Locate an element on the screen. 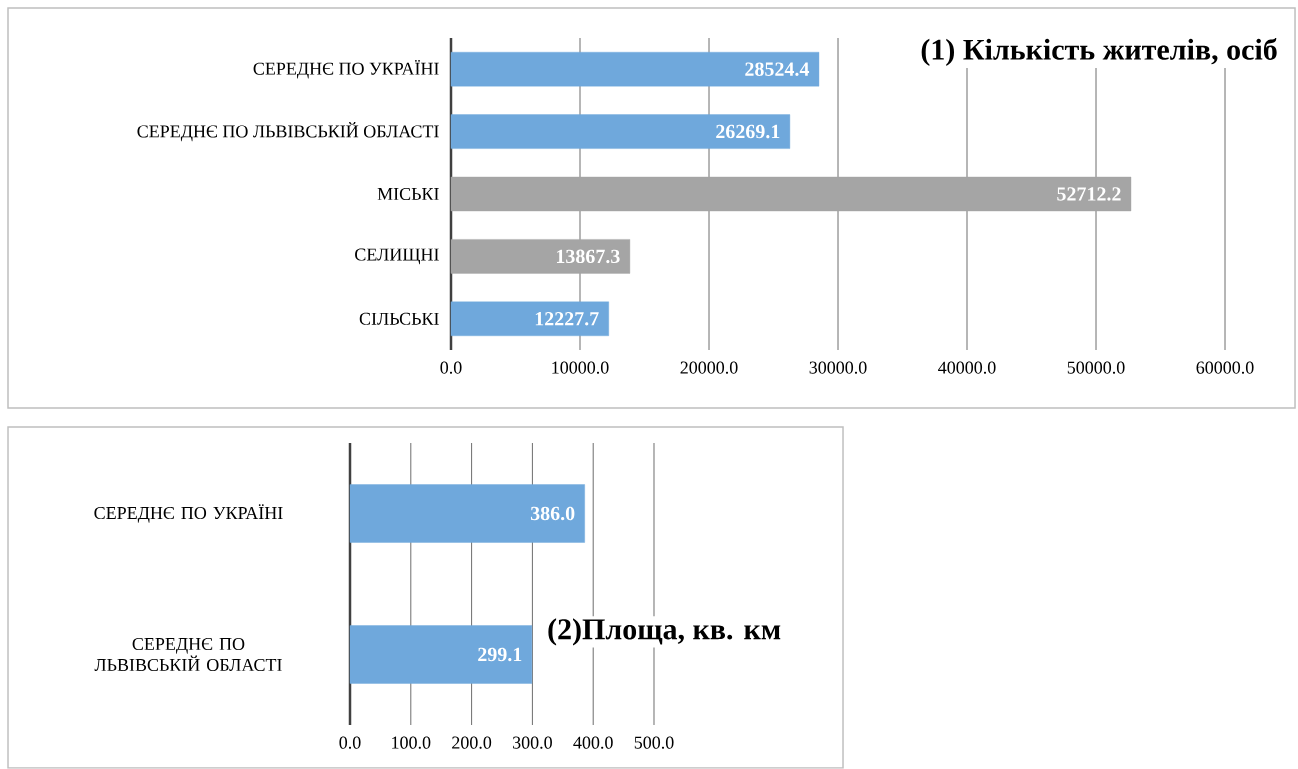 The height and width of the screenshot is (769, 1298). y-tick-label: МІСЬКІ is located at coordinates (408, 194).